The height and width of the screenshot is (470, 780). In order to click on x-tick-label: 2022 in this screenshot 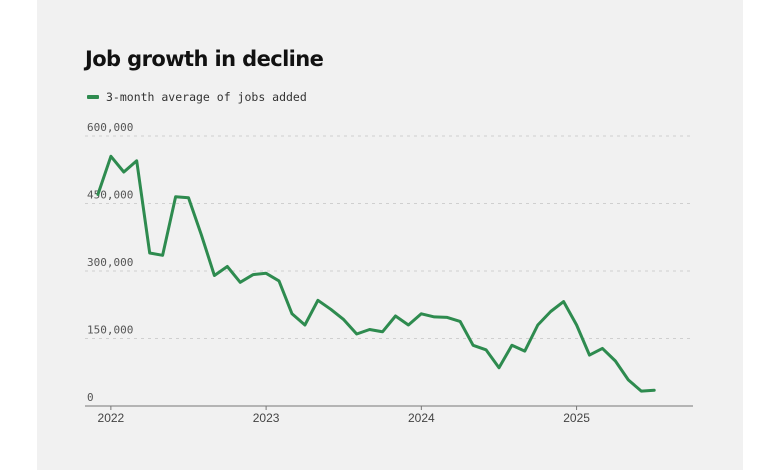, I will do `click(111, 418)`.